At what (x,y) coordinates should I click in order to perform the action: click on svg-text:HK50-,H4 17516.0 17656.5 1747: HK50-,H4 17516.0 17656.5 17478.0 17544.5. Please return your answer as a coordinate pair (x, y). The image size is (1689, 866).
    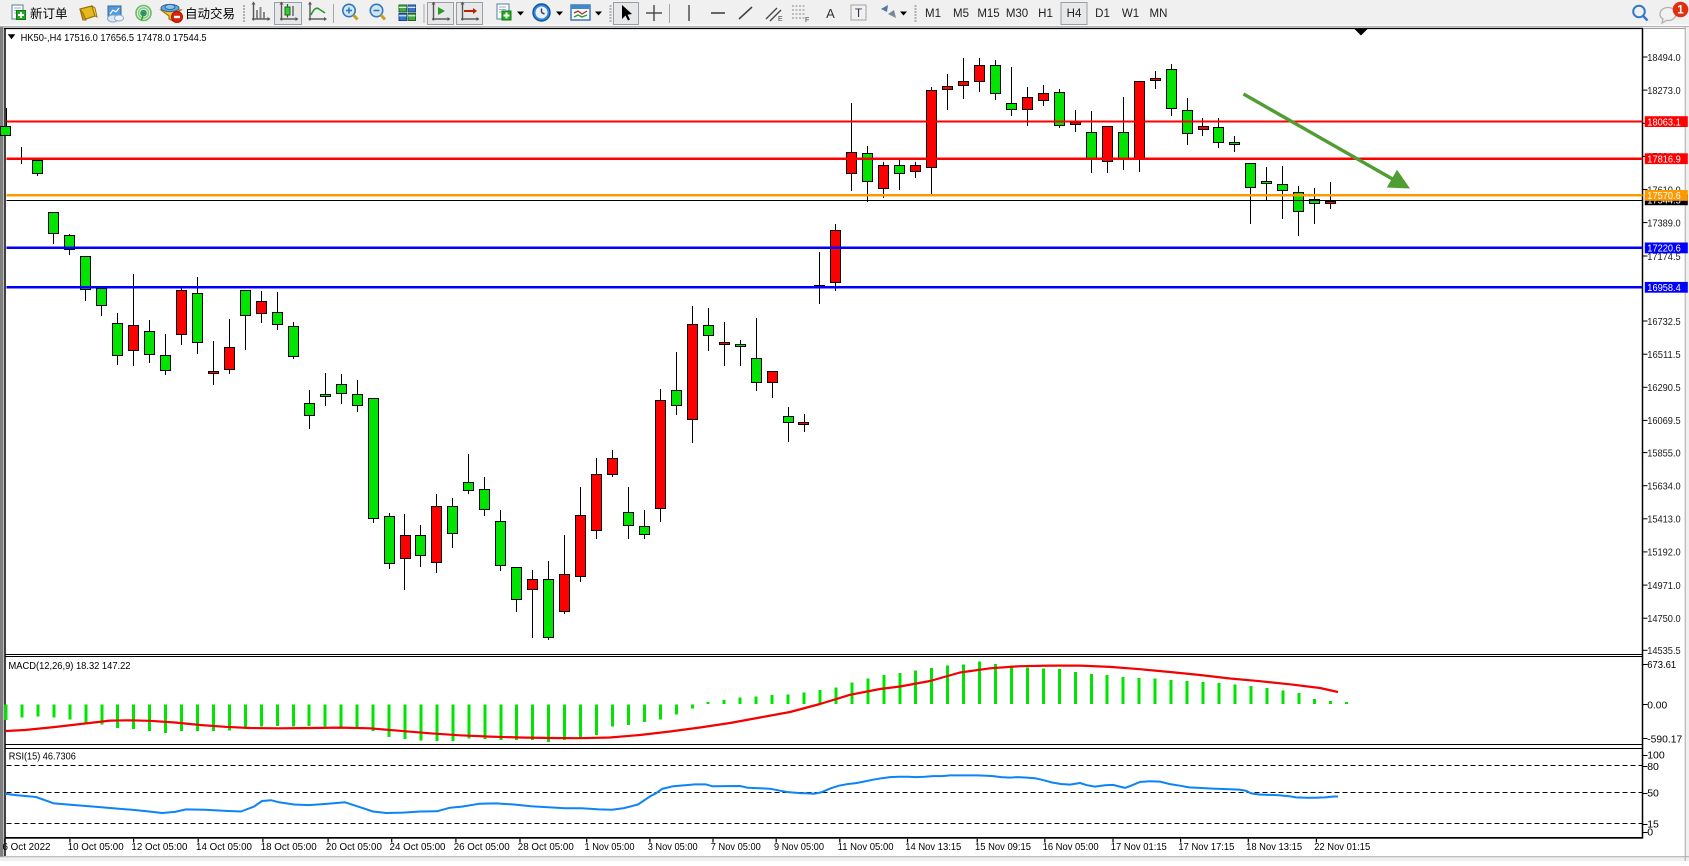
    Looking at the image, I should click on (114, 38).